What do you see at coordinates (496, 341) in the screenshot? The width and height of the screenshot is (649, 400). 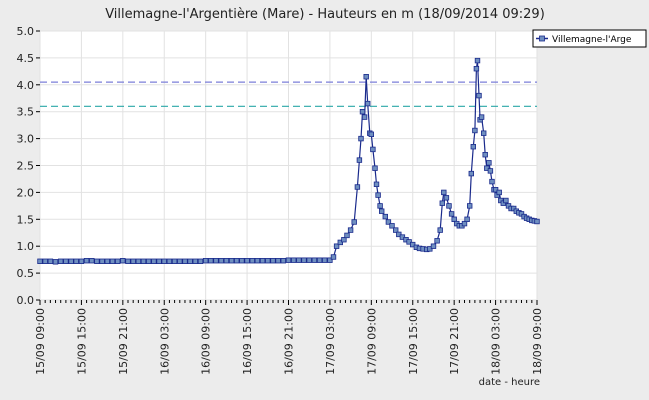 I see `x-tick-label: 18/09 03:00` at bounding box center [496, 341].